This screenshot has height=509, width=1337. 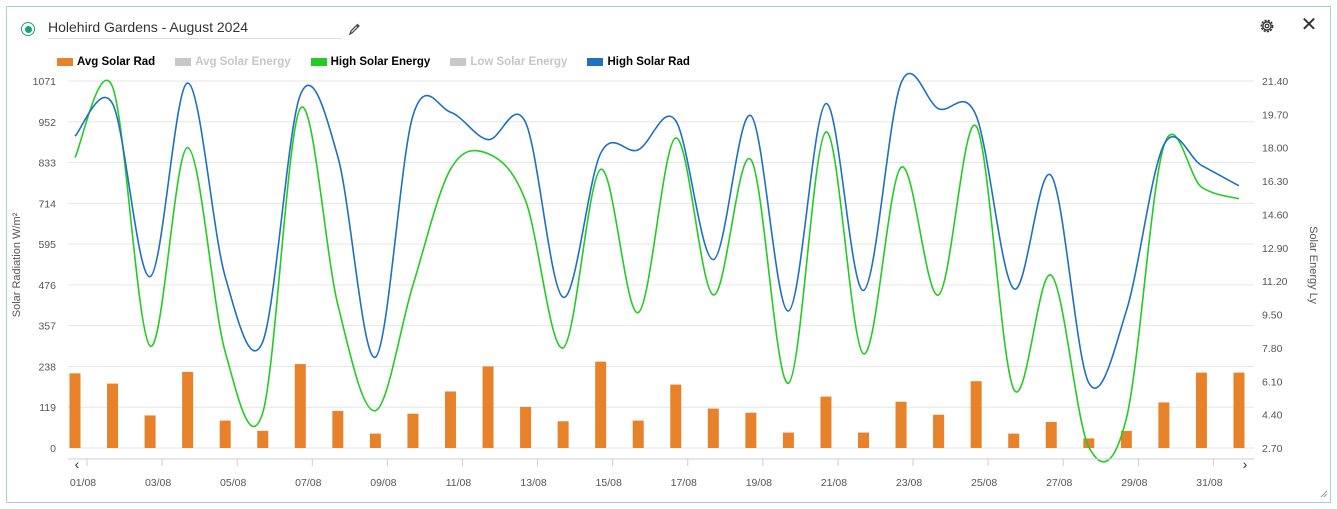 What do you see at coordinates (47, 367) in the screenshot?
I see `y-left-tick-label: 238` at bounding box center [47, 367].